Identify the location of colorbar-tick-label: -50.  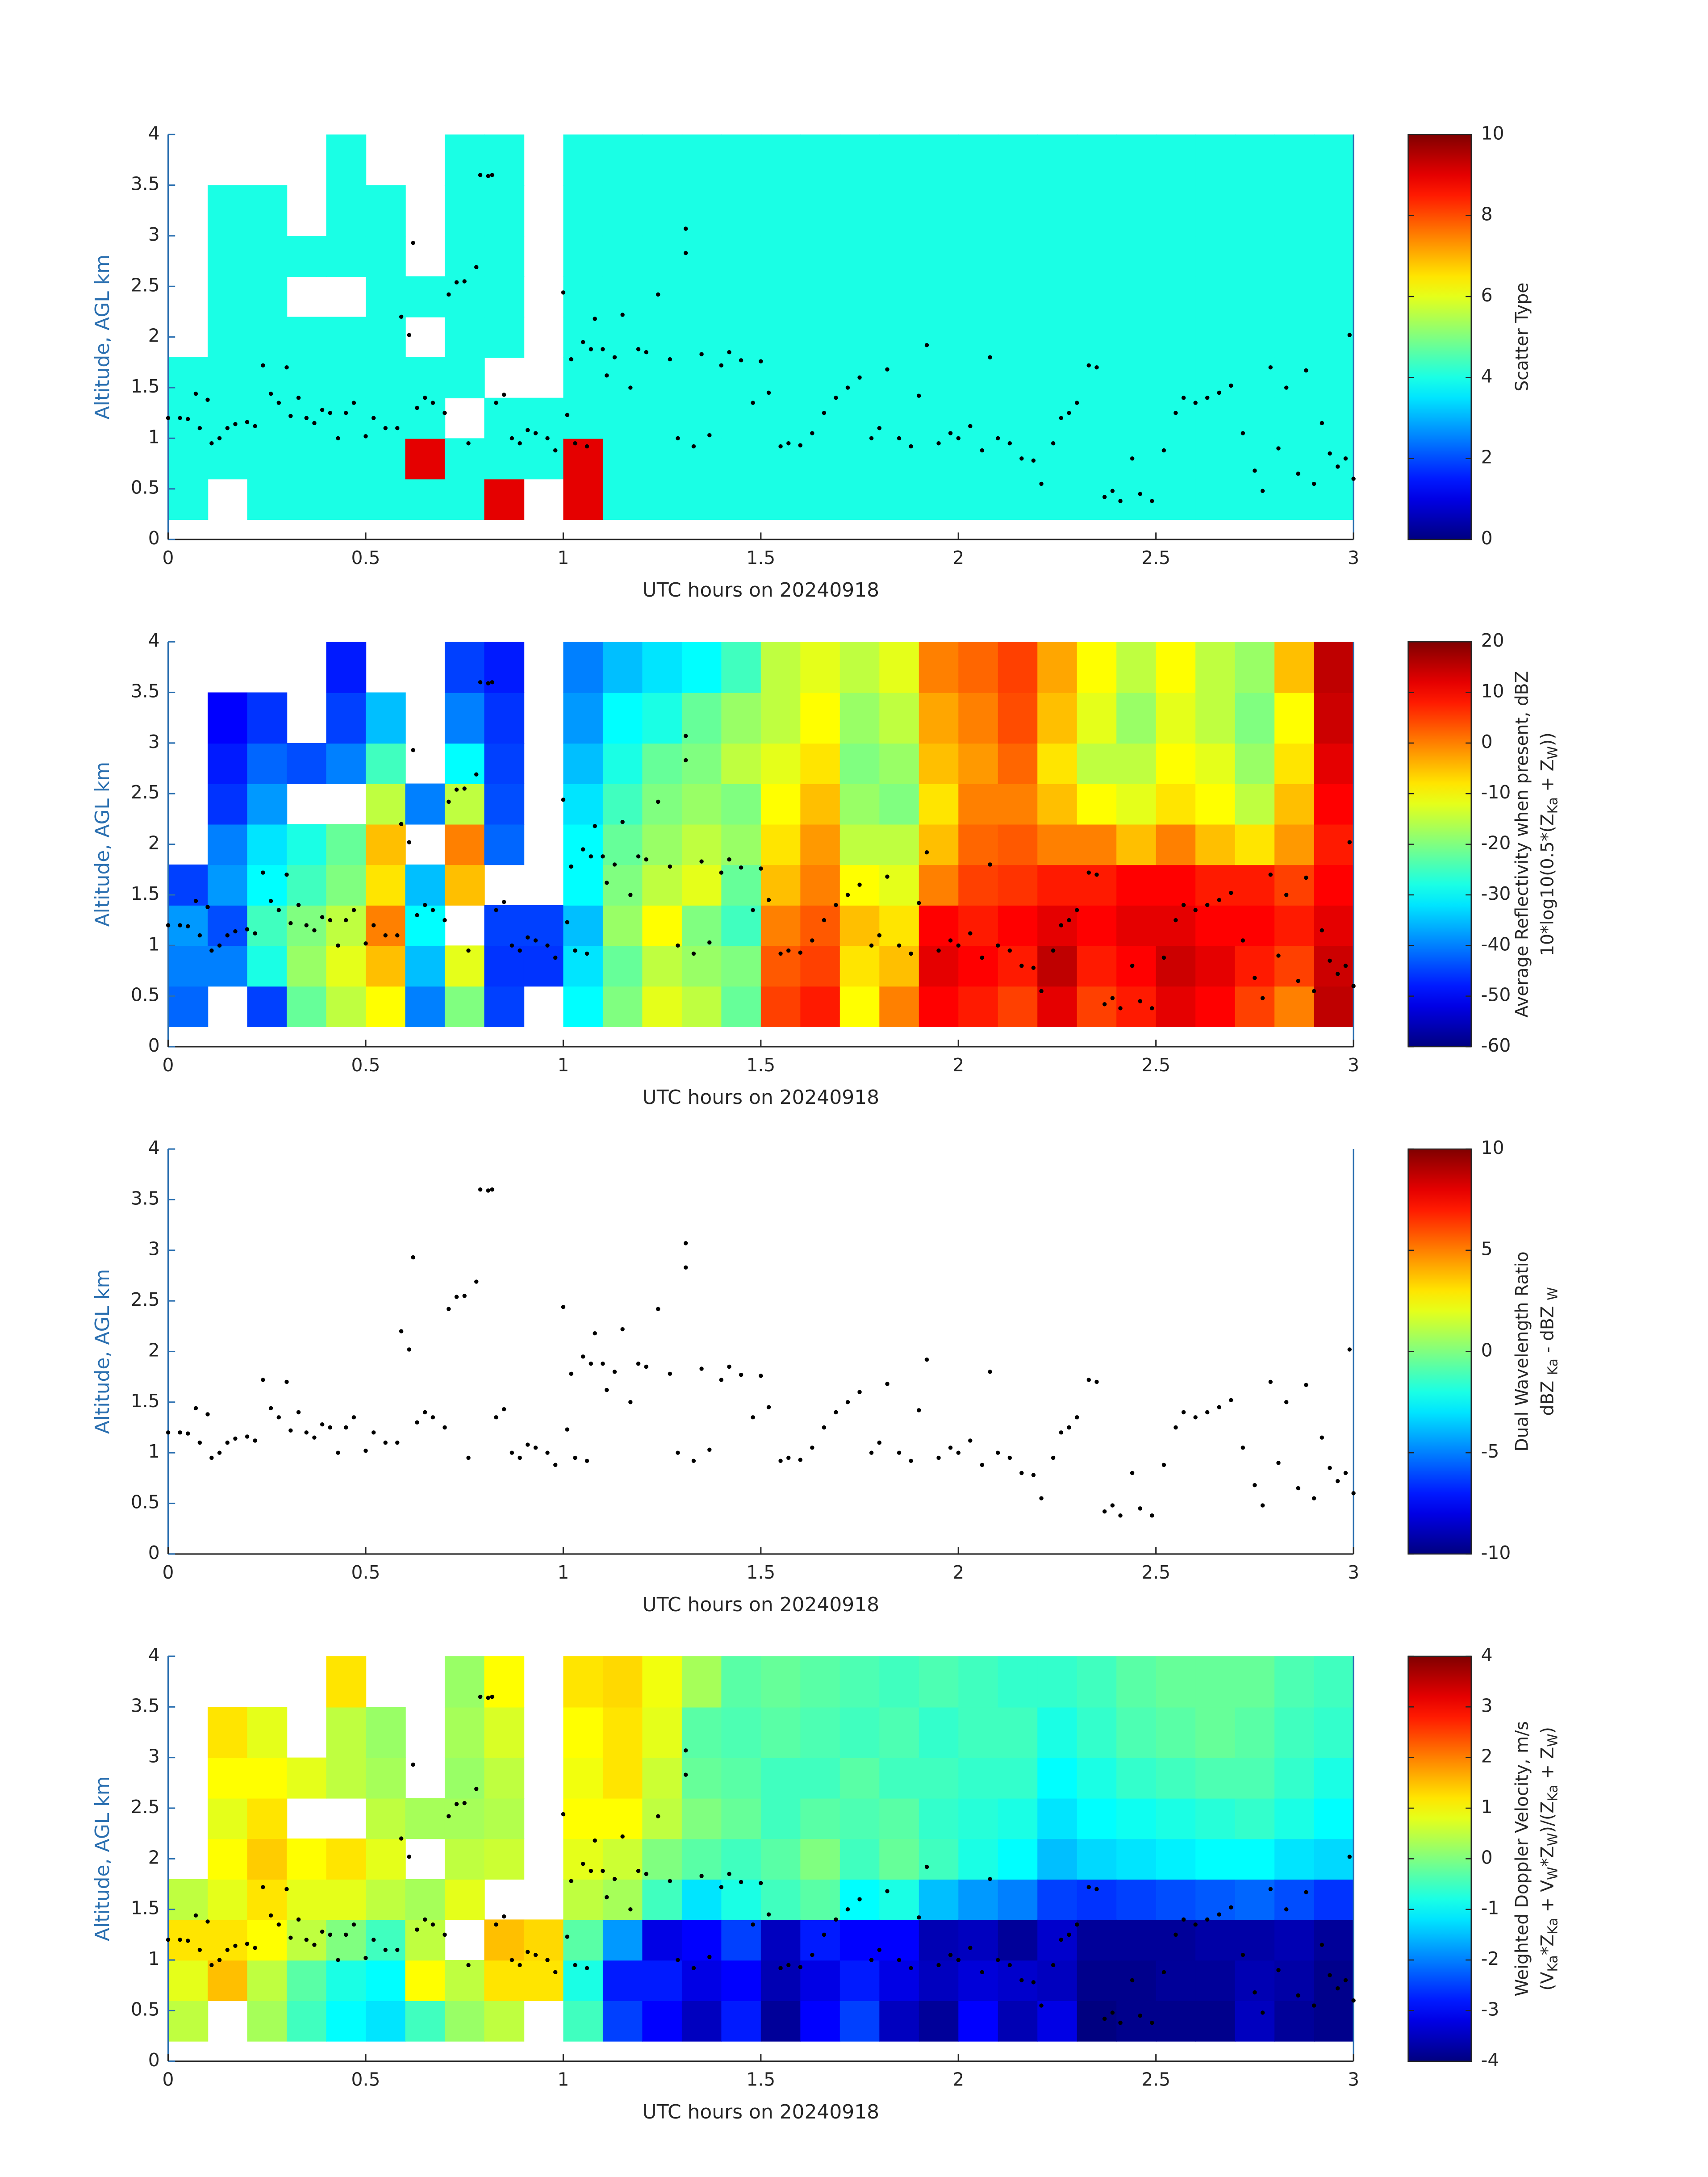
(1496, 995).